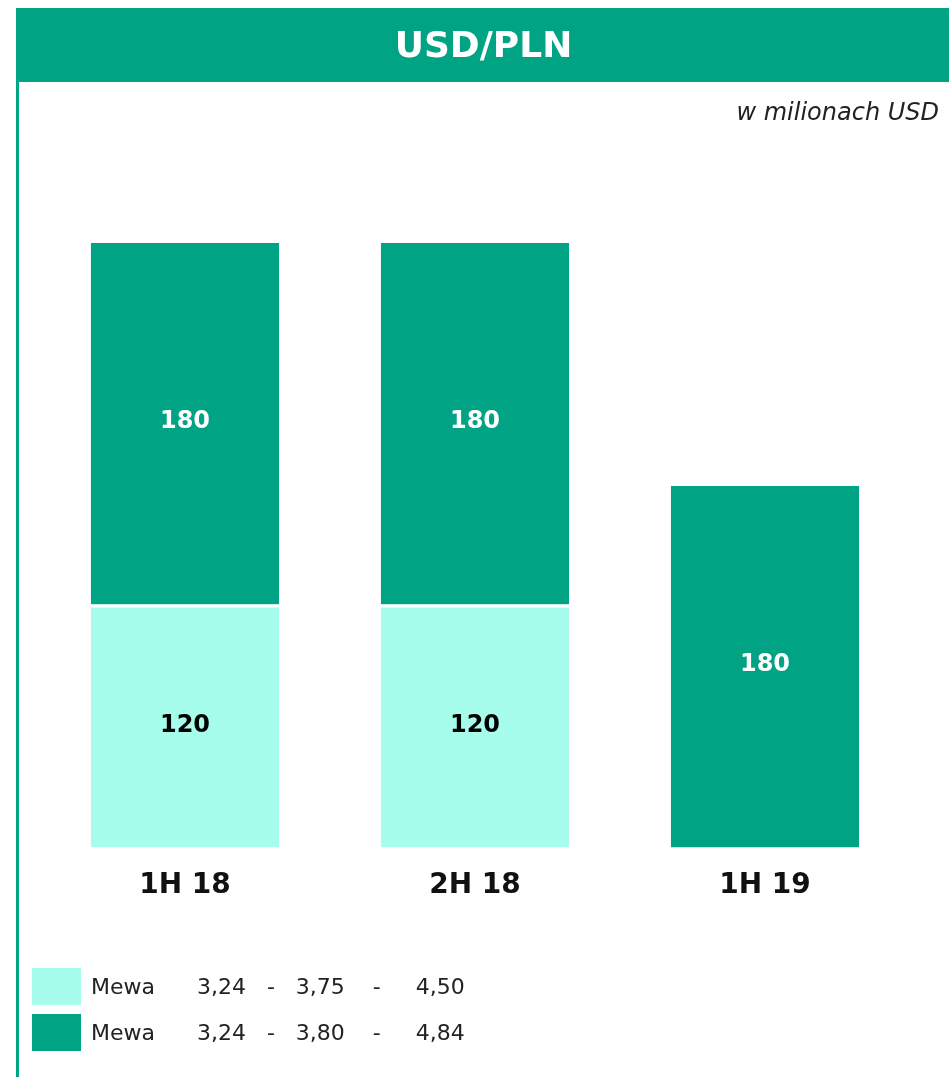  What do you see at coordinates (475, 884) in the screenshot?
I see `x-tick-label: 2H 18` at bounding box center [475, 884].